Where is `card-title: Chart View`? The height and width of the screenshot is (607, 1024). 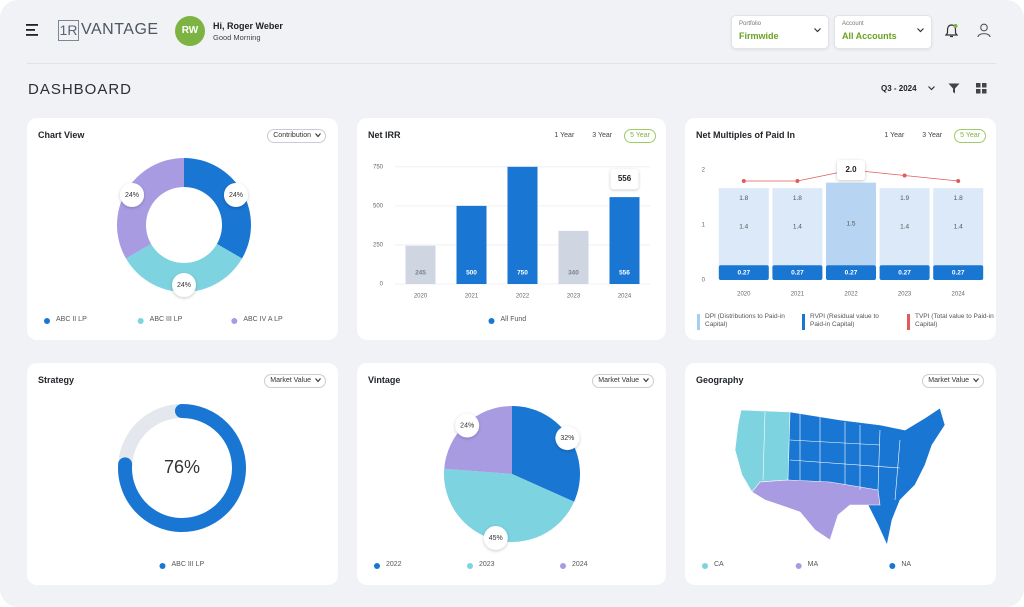
card-title: Chart View is located at coordinates (61, 135).